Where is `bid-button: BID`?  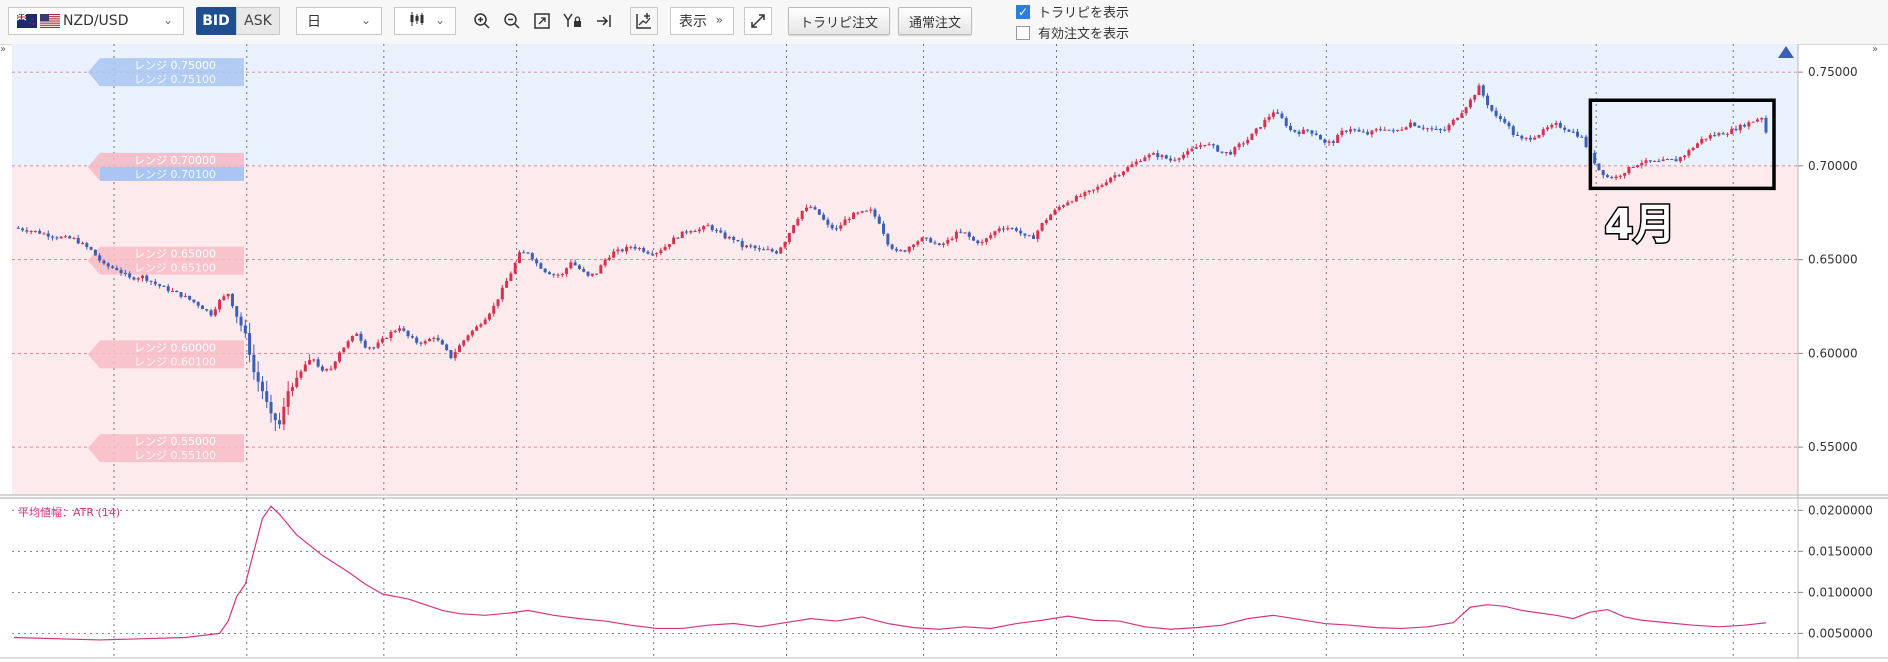
bid-button: BID is located at coordinates (216, 21).